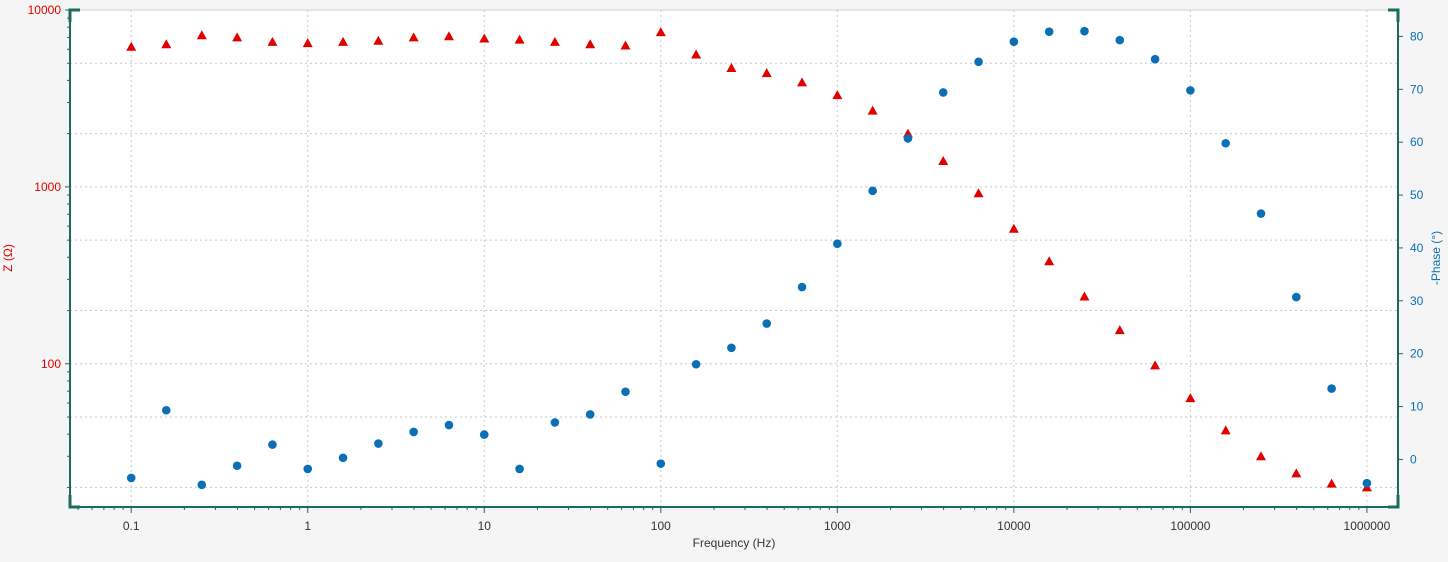  Describe the element at coordinates (307, 526) in the screenshot. I see `x-tick-label: 1` at that location.